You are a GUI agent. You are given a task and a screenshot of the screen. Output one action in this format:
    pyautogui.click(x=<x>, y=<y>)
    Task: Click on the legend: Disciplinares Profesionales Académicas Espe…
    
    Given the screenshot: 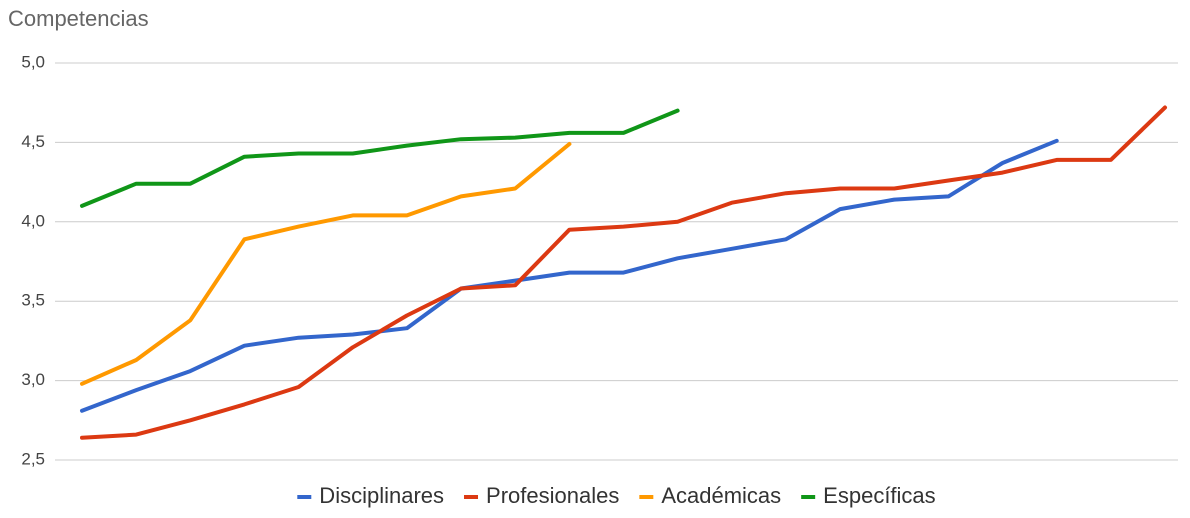 What is the action you would take?
    pyautogui.click(x=616, y=495)
    